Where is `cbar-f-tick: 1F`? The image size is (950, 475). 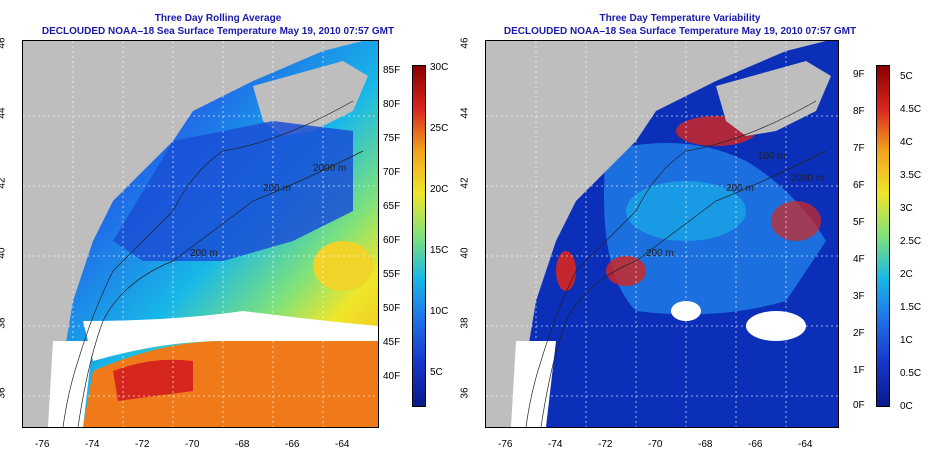 cbar-f-tick: 1F is located at coordinates (859, 370).